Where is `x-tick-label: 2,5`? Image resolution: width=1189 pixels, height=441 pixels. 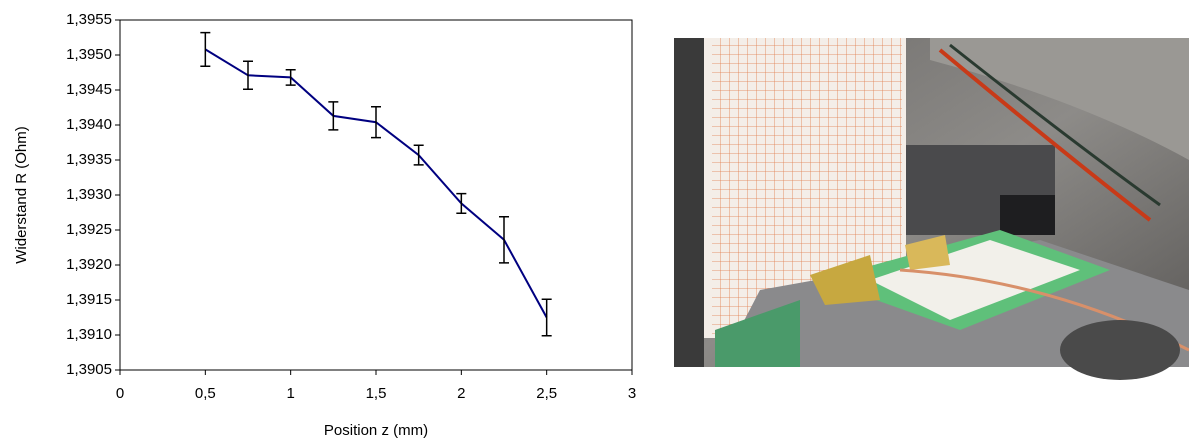 x-tick-label: 2,5 is located at coordinates (546, 393).